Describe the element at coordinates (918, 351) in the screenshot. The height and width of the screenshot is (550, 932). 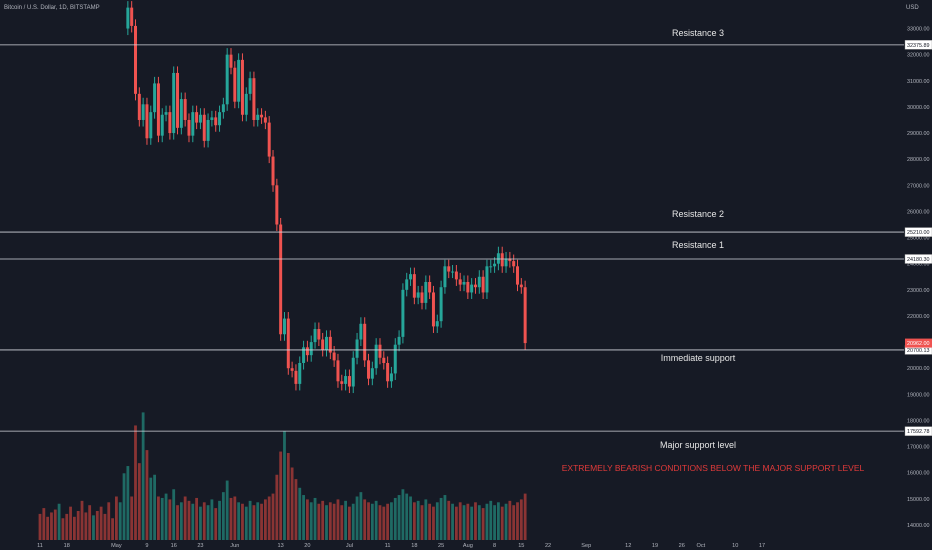
I see `level-price-tag-text: 20700.13` at that location.